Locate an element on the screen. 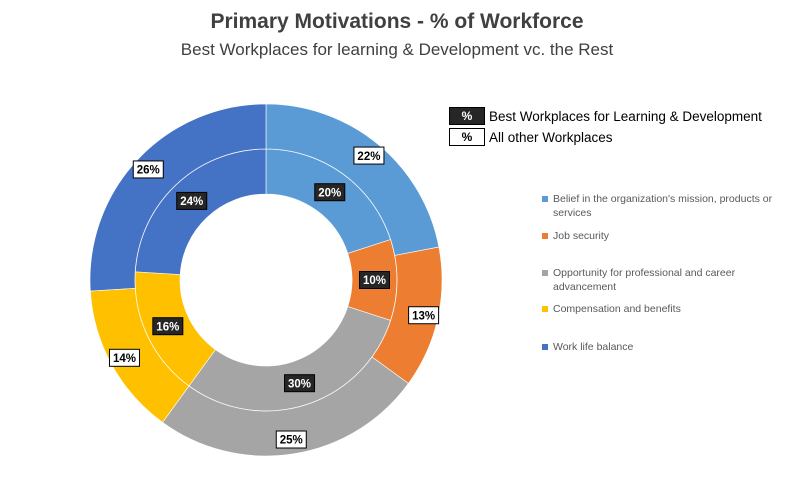 Image resolution: width=794 pixels, height=489 pixels. inner-label-compensation: 16% is located at coordinates (168, 326).